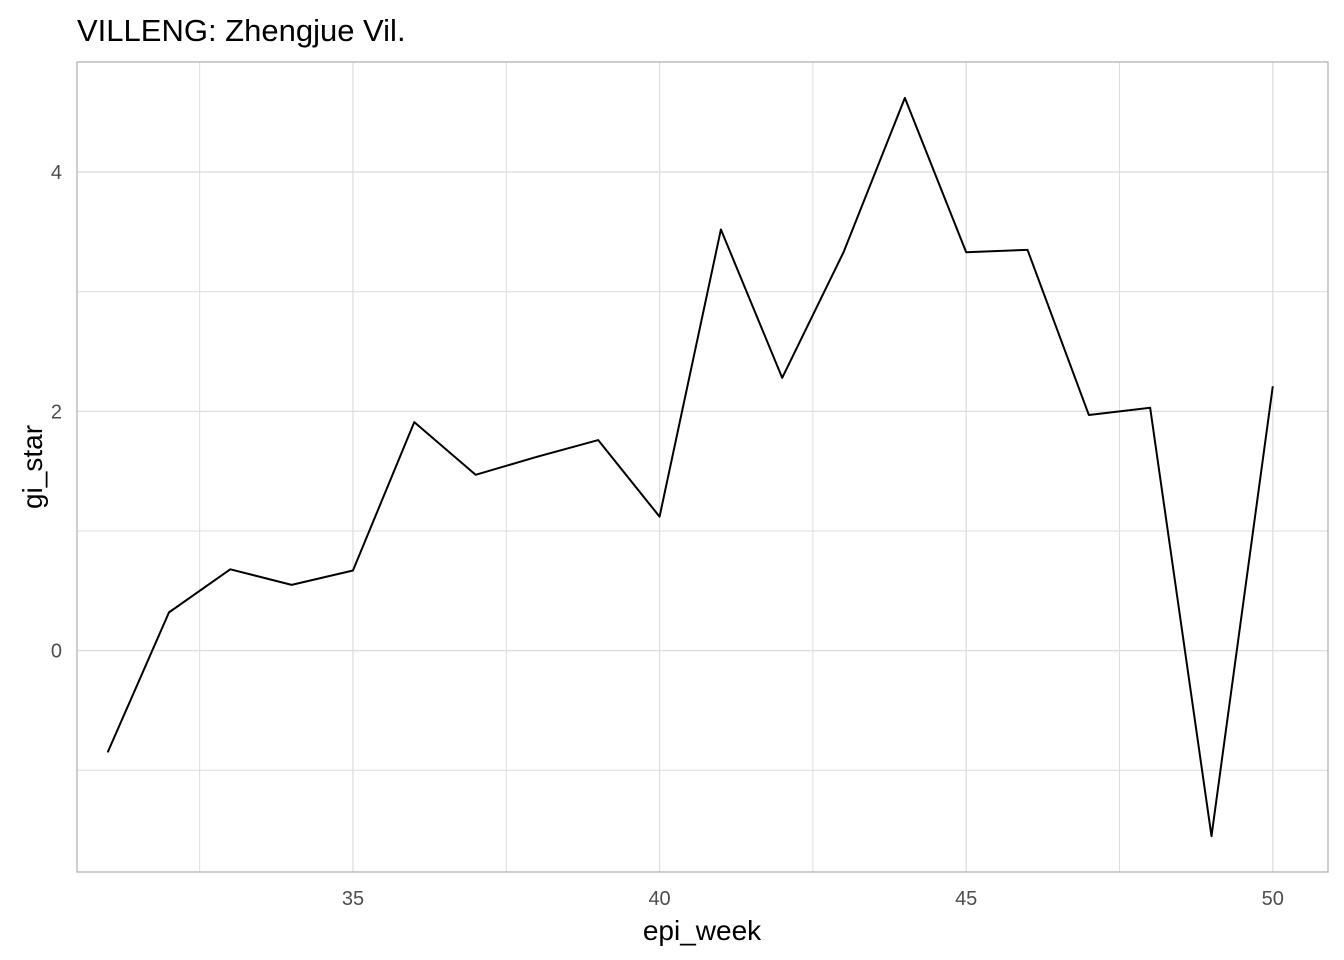  What do you see at coordinates (353, 899) in the screenshot?
I see `x-tick-label: 35` at bounding box center [353, 899].